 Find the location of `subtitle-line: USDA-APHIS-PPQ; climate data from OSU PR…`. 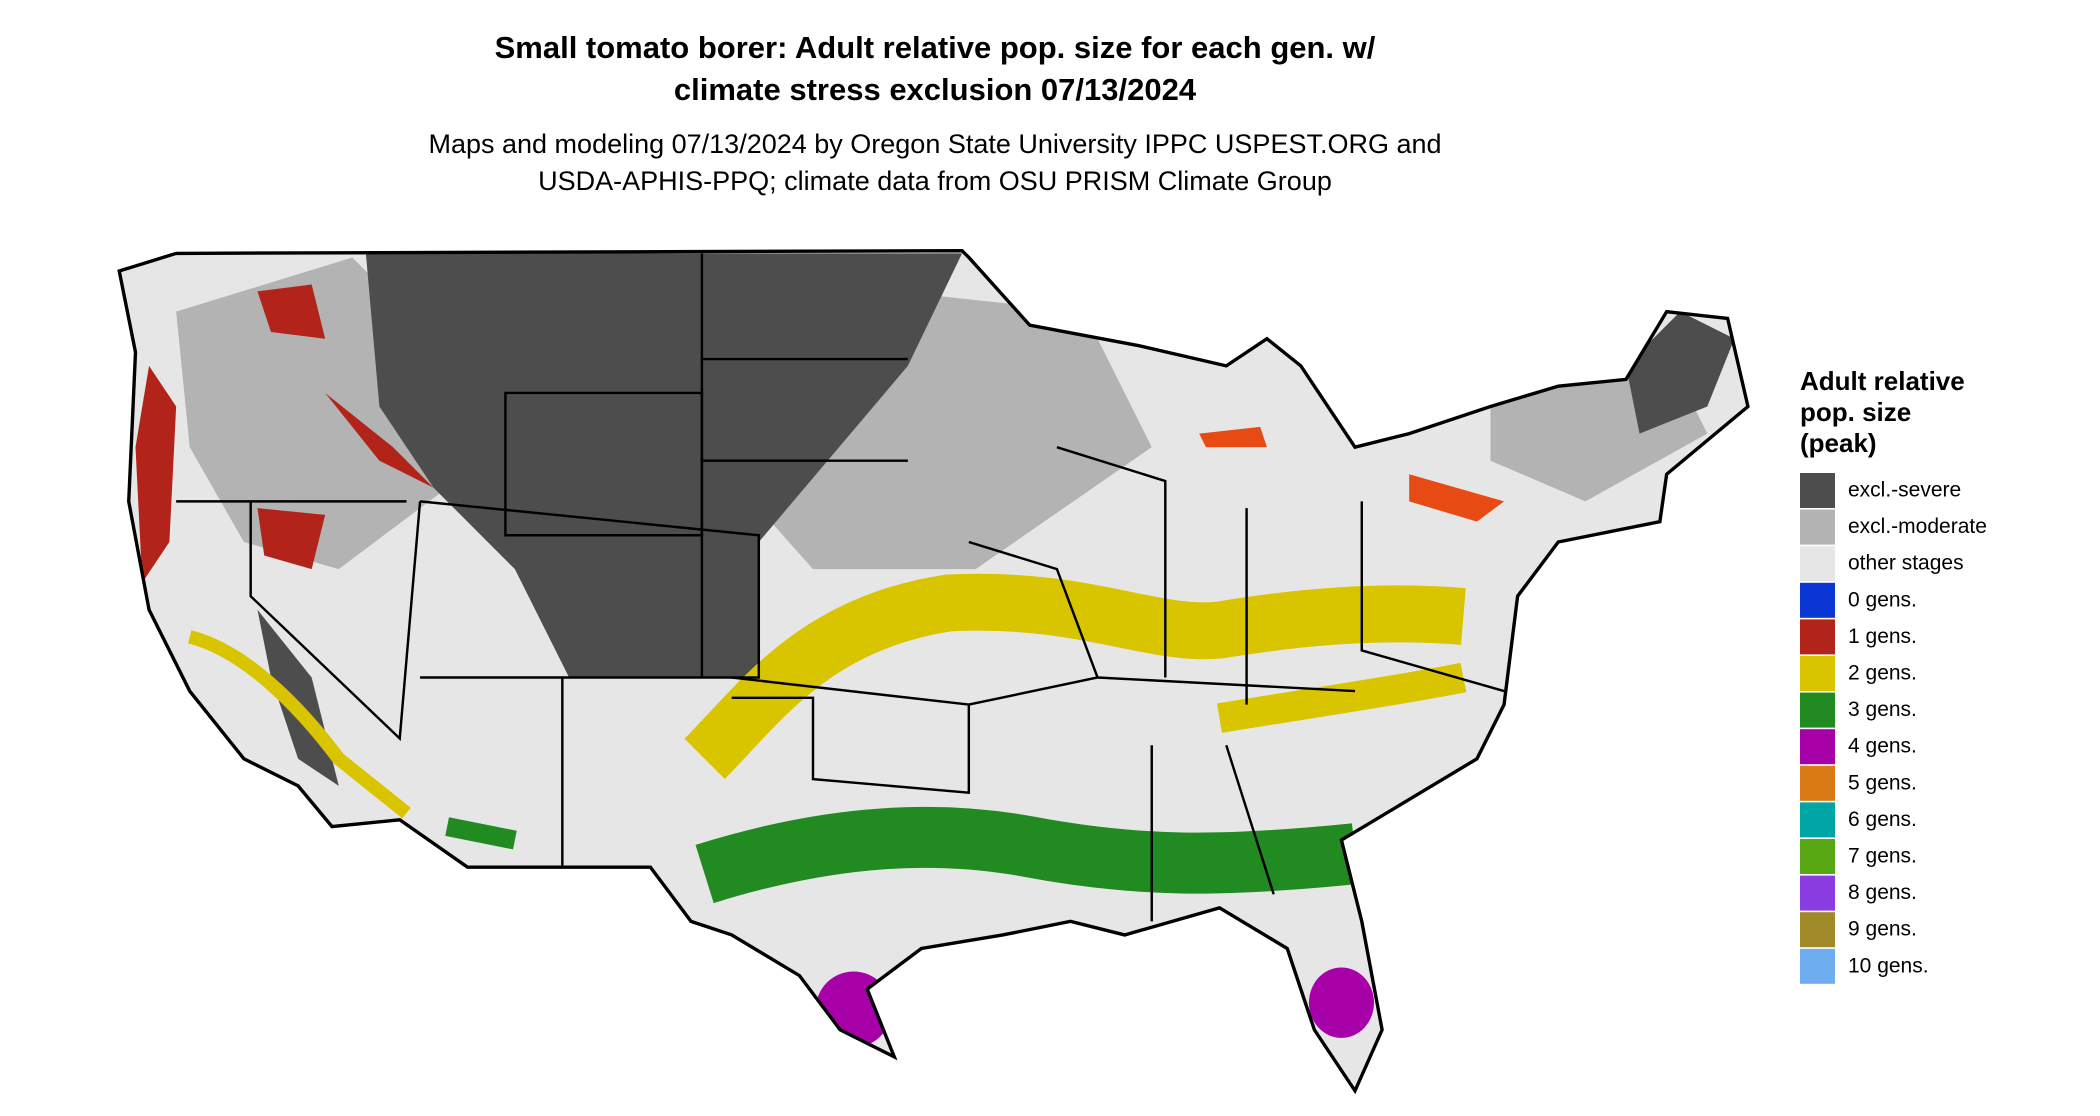

subtitle-line: USDA-APHIS-PPQ; climate data from OSU PR… is located at coordinates (935, 181).